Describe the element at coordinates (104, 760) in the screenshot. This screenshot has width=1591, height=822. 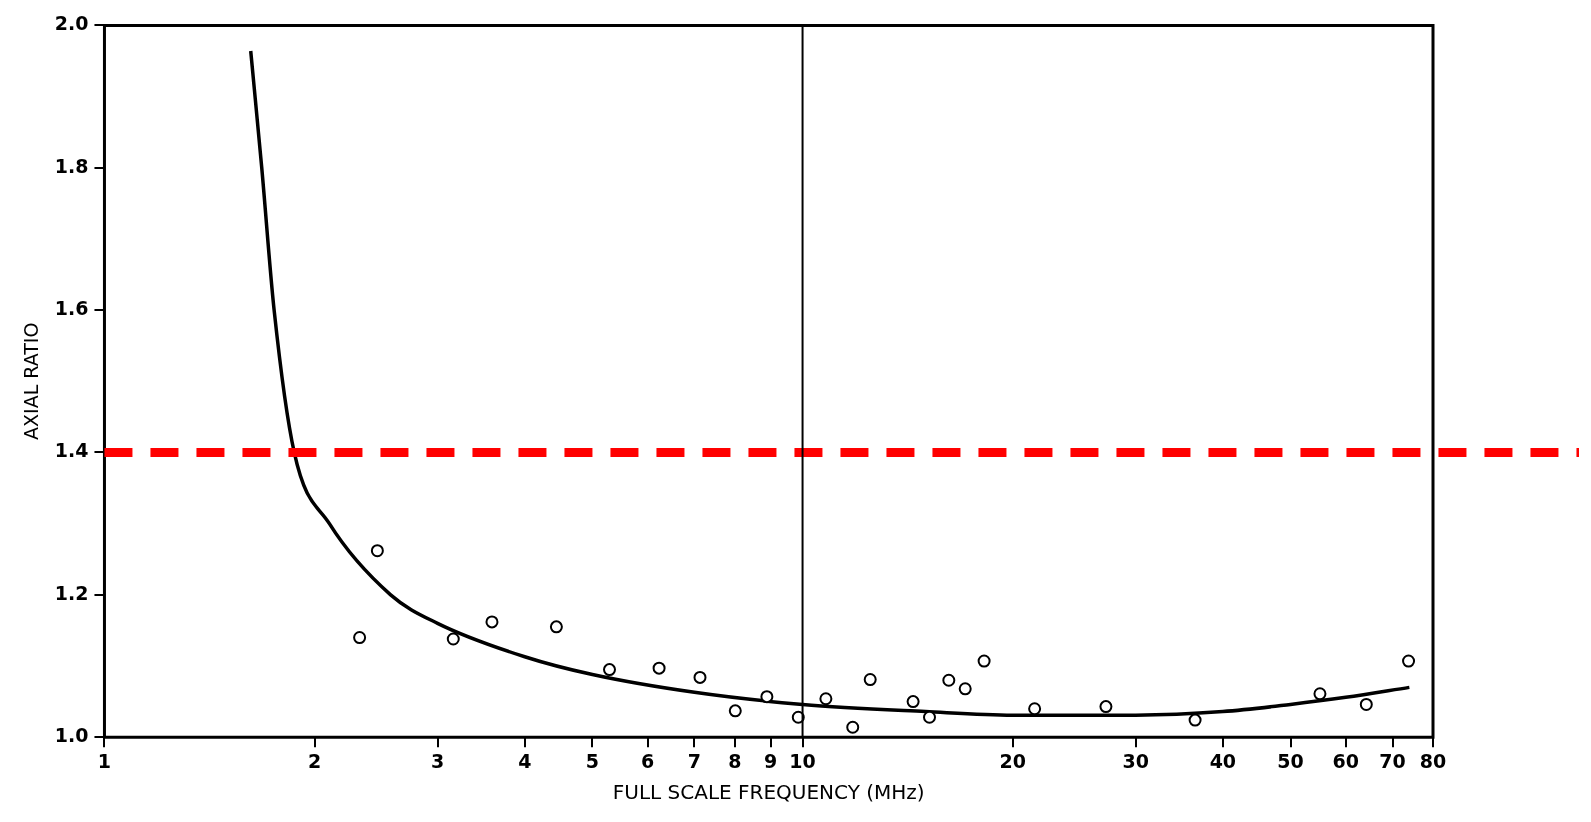
I see `x-tick-label: 1` at that location.